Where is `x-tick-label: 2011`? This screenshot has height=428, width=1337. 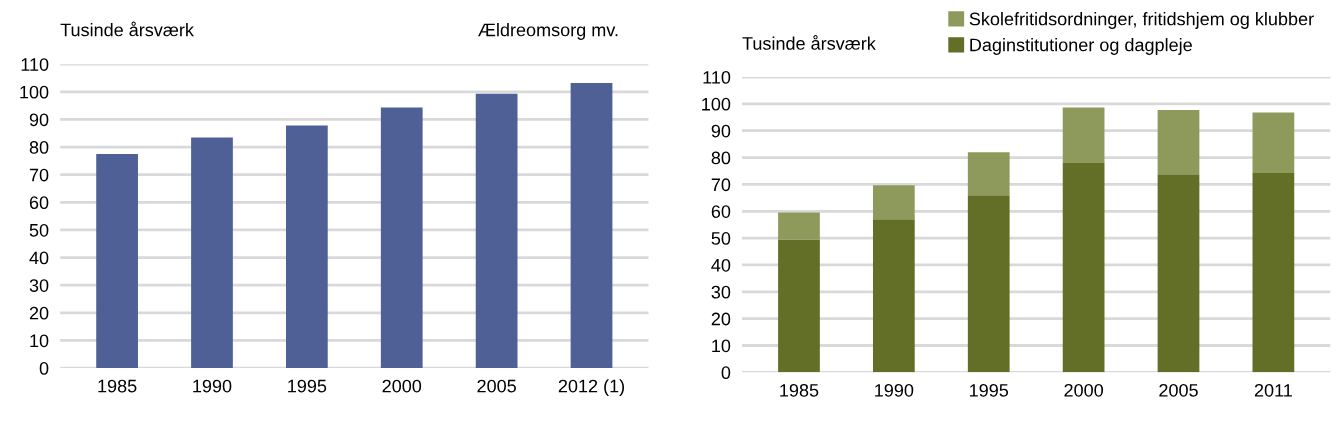 x-tick-label: 2011 is located at coordinates (1273, 390).